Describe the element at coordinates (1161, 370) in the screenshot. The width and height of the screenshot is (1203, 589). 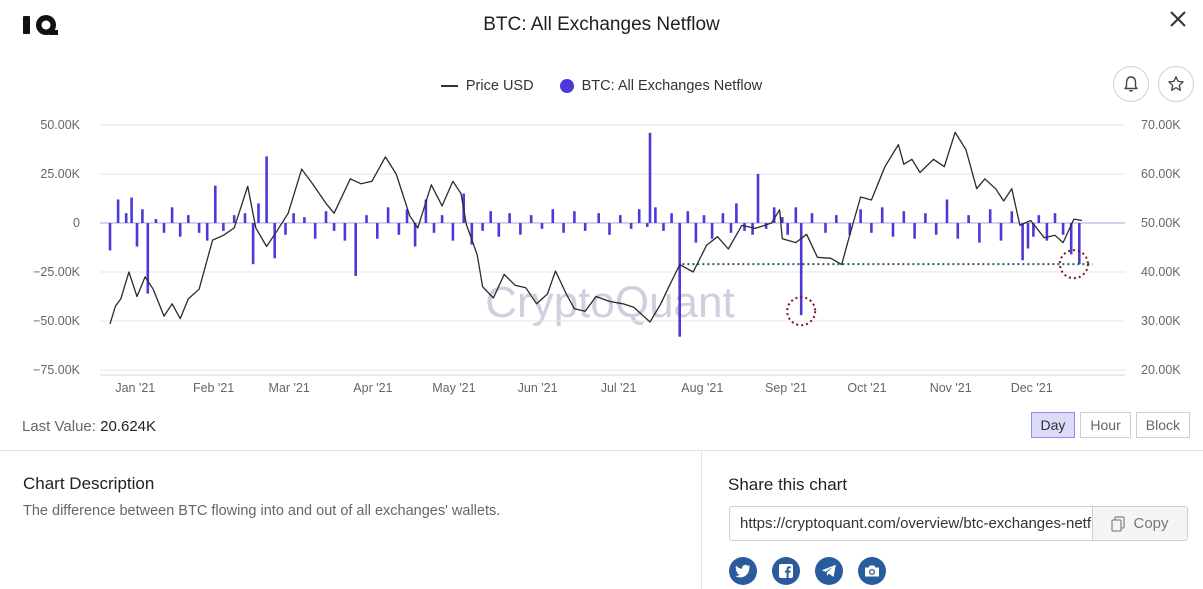
I see `right-axis-tick-label: 20.00K` at that location.